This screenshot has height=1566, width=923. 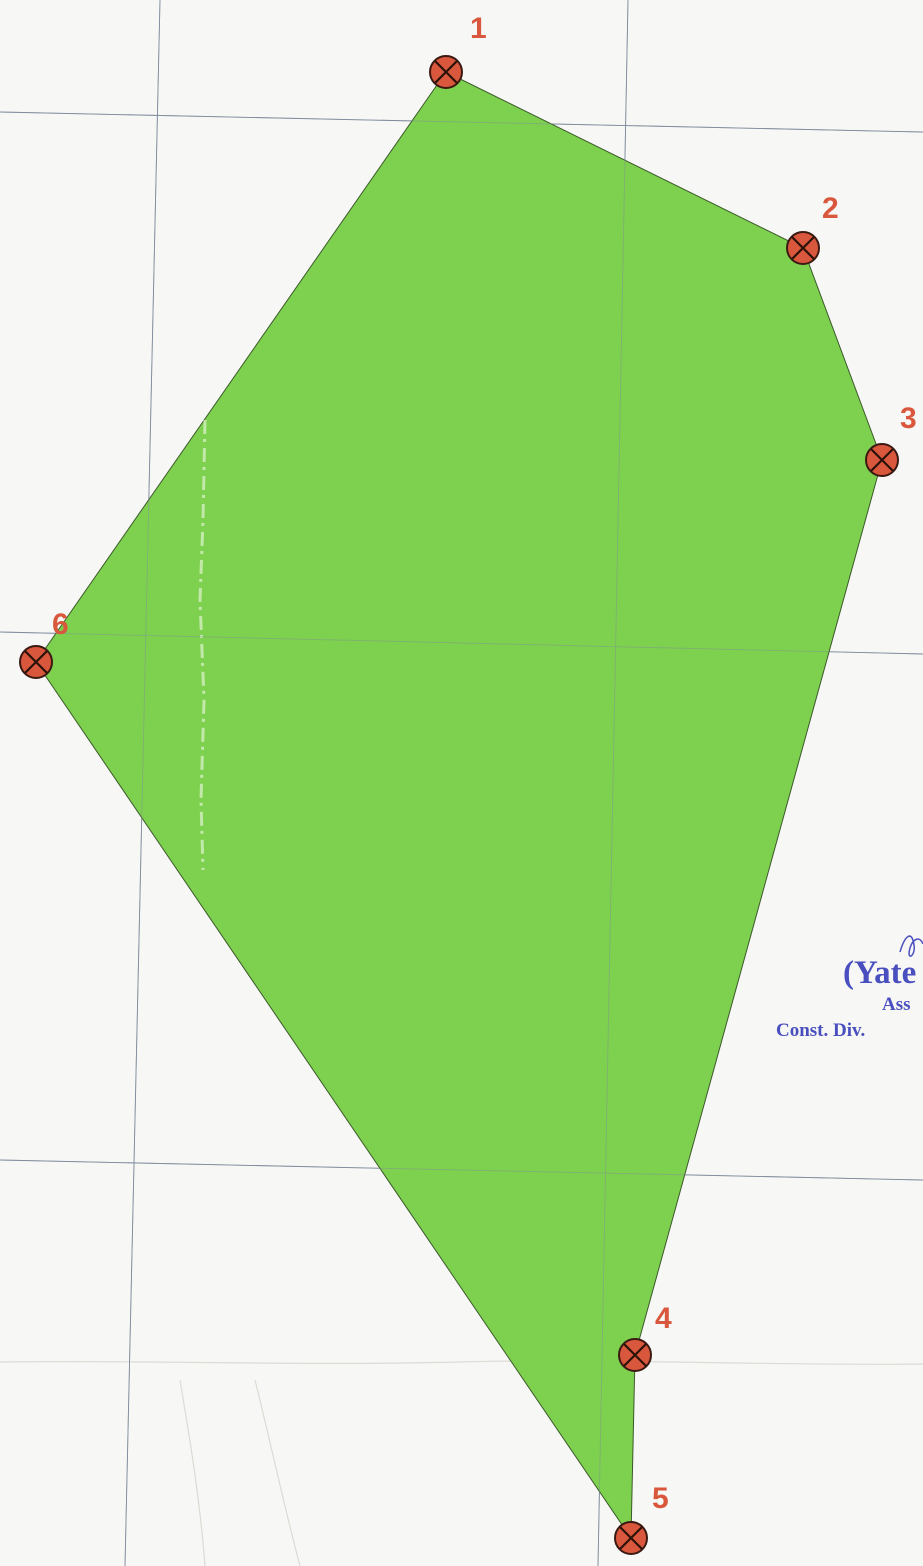 I want to click on stamp-division: Const. Div., so click(x=820, y=1030).